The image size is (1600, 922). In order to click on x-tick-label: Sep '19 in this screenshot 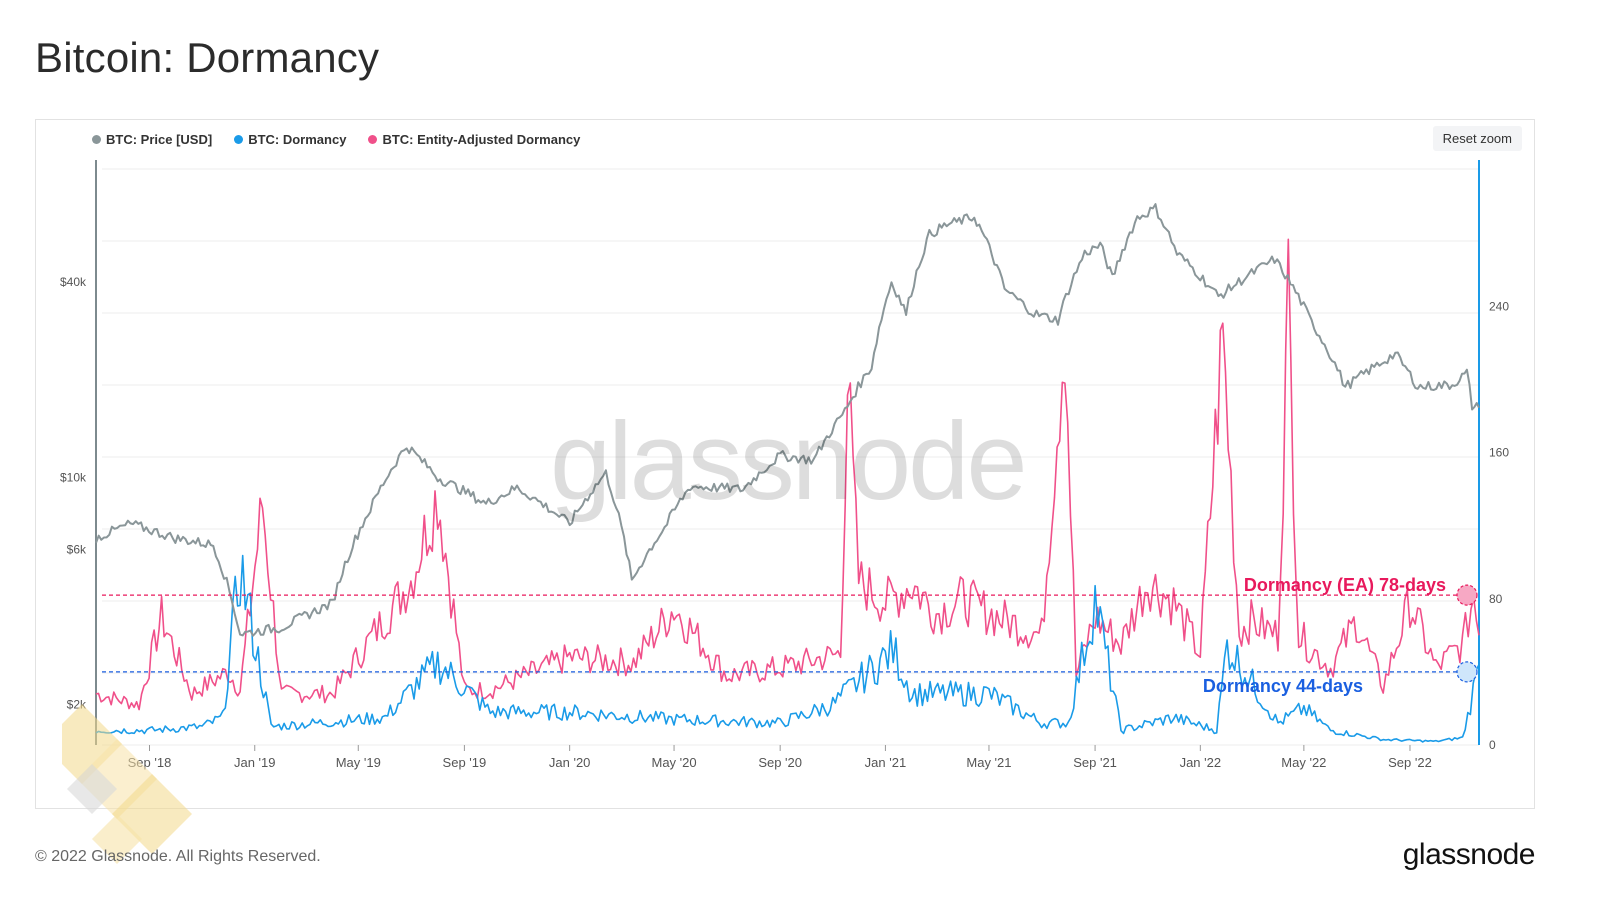, I will do `click(465, 762)`.